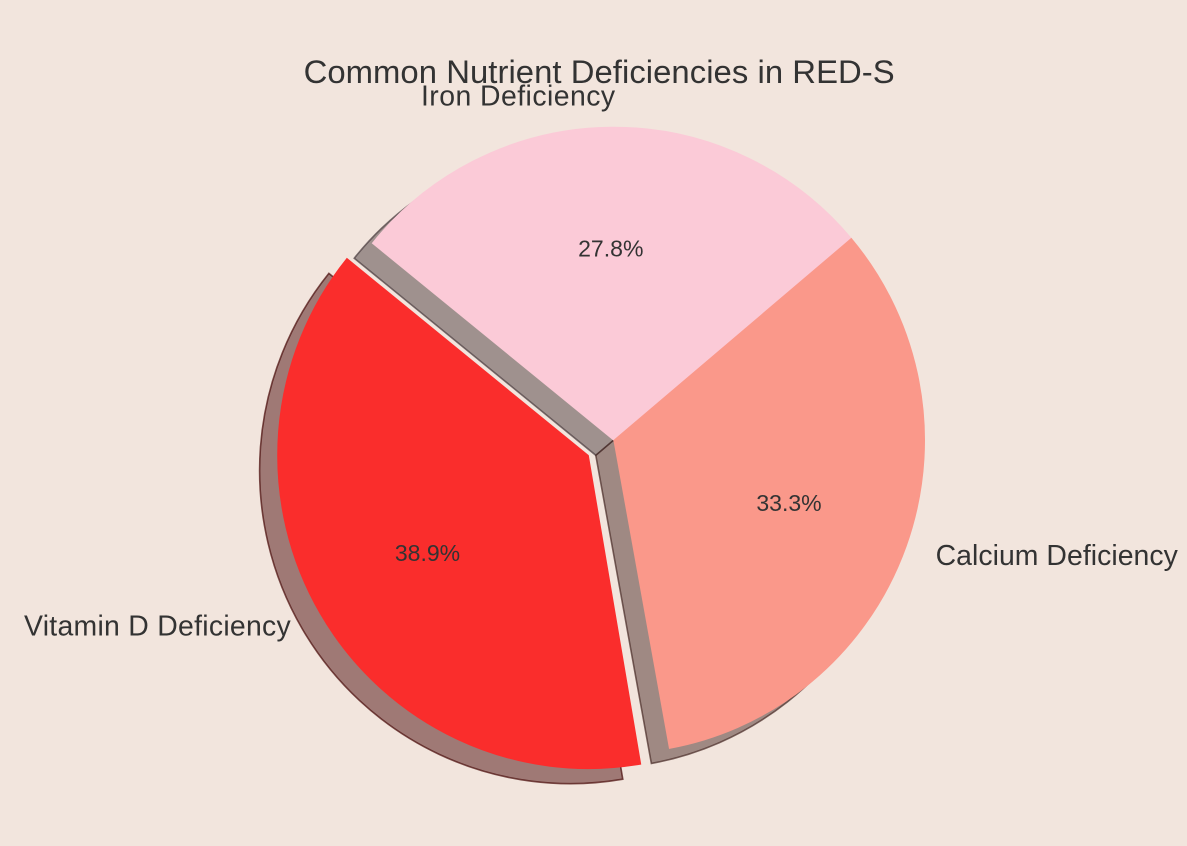  Describe the element at coordinates (788, 503) in the screenshot. I see `svg-text: 33.3%` at that location.